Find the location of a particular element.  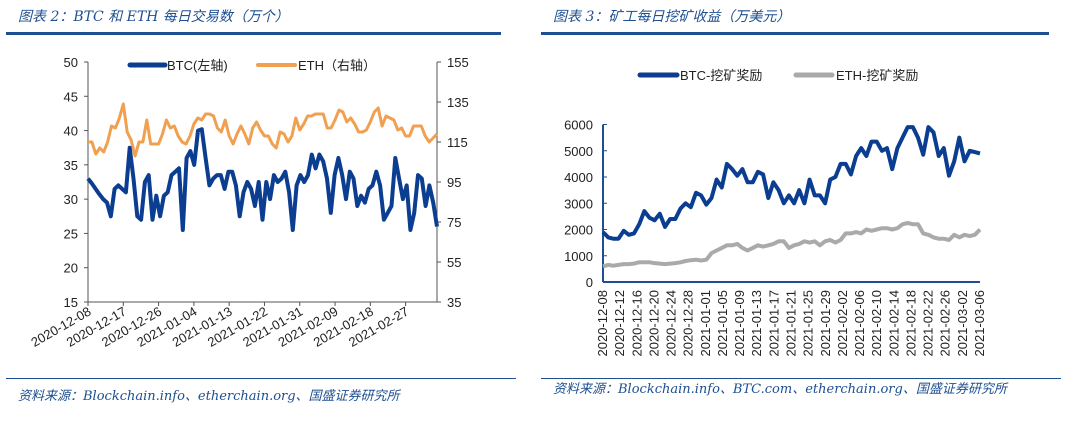

x-tick-label: 2021-02-14 is located at coordinates (893, 323).